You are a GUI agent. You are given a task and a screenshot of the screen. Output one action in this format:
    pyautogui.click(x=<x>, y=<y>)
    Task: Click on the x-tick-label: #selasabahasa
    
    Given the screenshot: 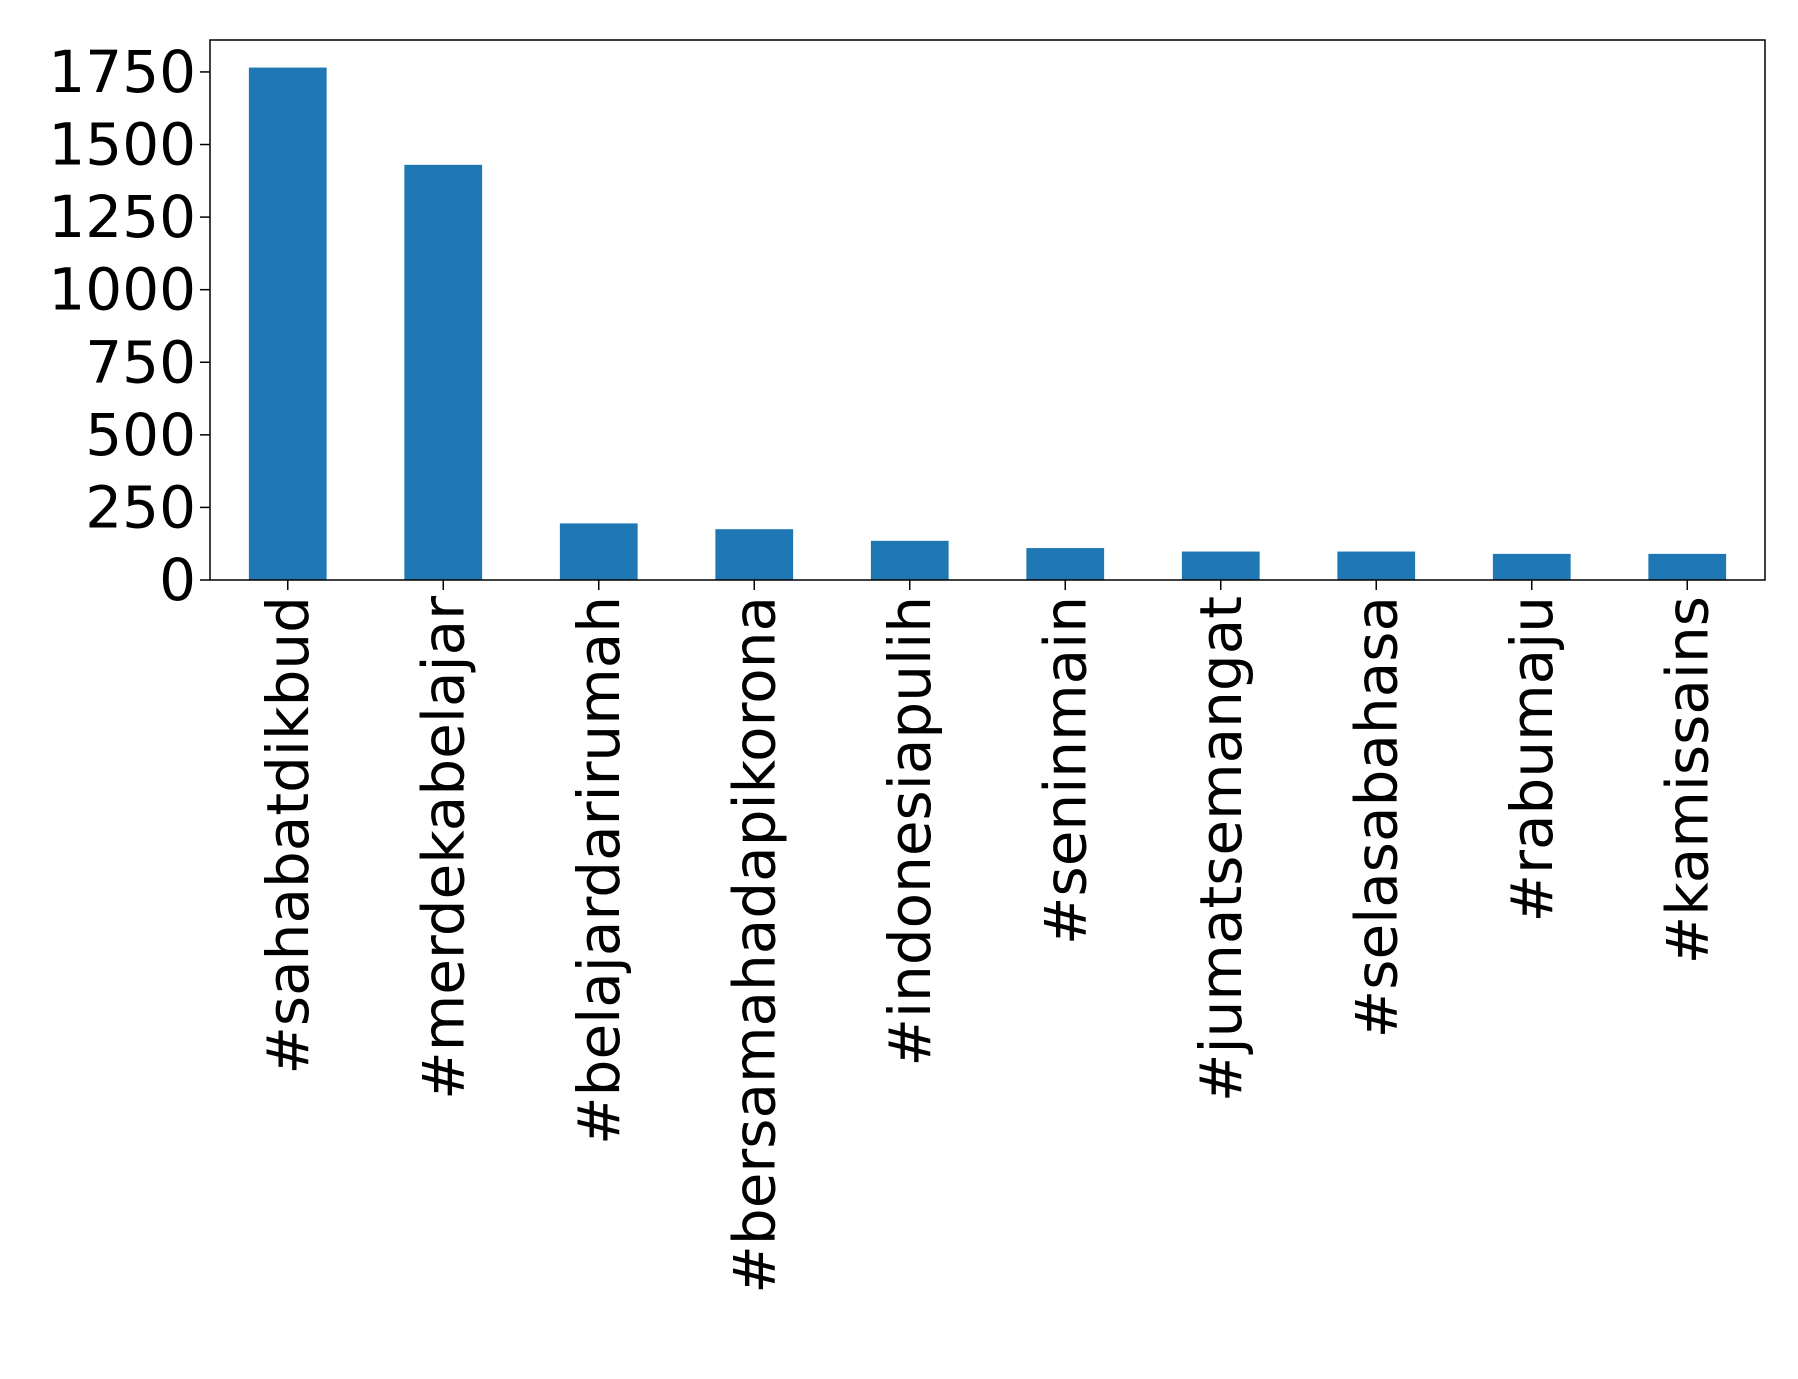 What is the action you would take?
    pyautogui.click(x=1376, y=817)
    